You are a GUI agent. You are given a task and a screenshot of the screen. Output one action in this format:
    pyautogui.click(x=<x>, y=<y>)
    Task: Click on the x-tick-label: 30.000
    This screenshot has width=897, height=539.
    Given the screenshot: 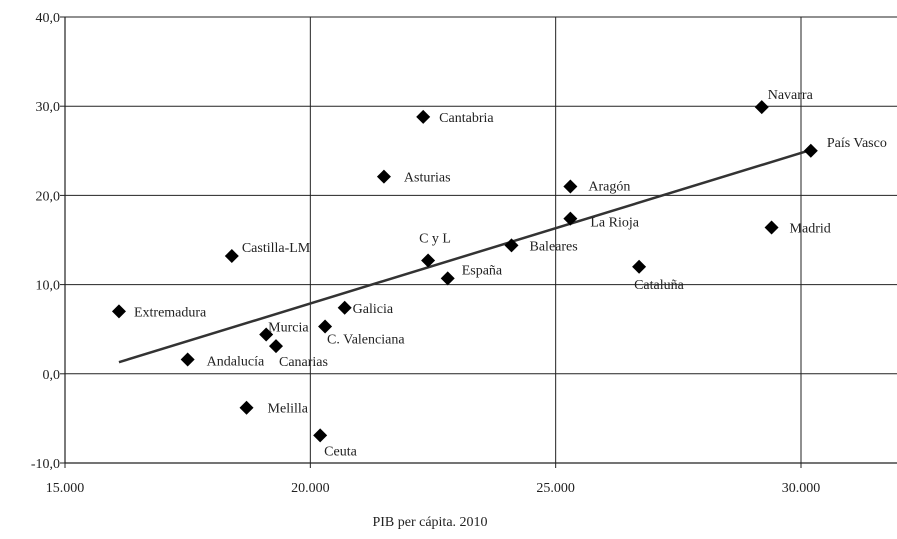 What is the action you would take?
    pyautogui.click(x=801, y=488)
    